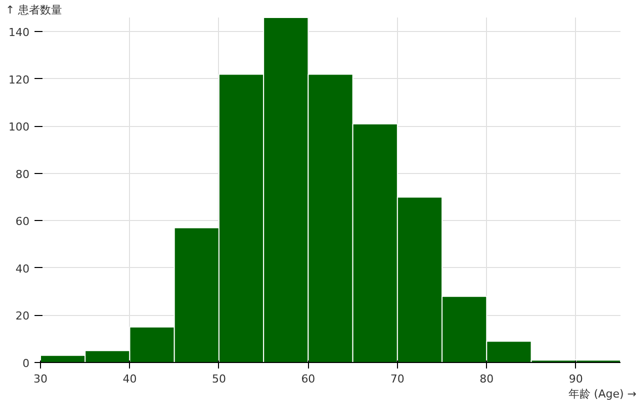 The image size is (640, 400). Describe the element at coordinates (26, 363) in the screenshot. I see `y-tick-label: 0` at that location.